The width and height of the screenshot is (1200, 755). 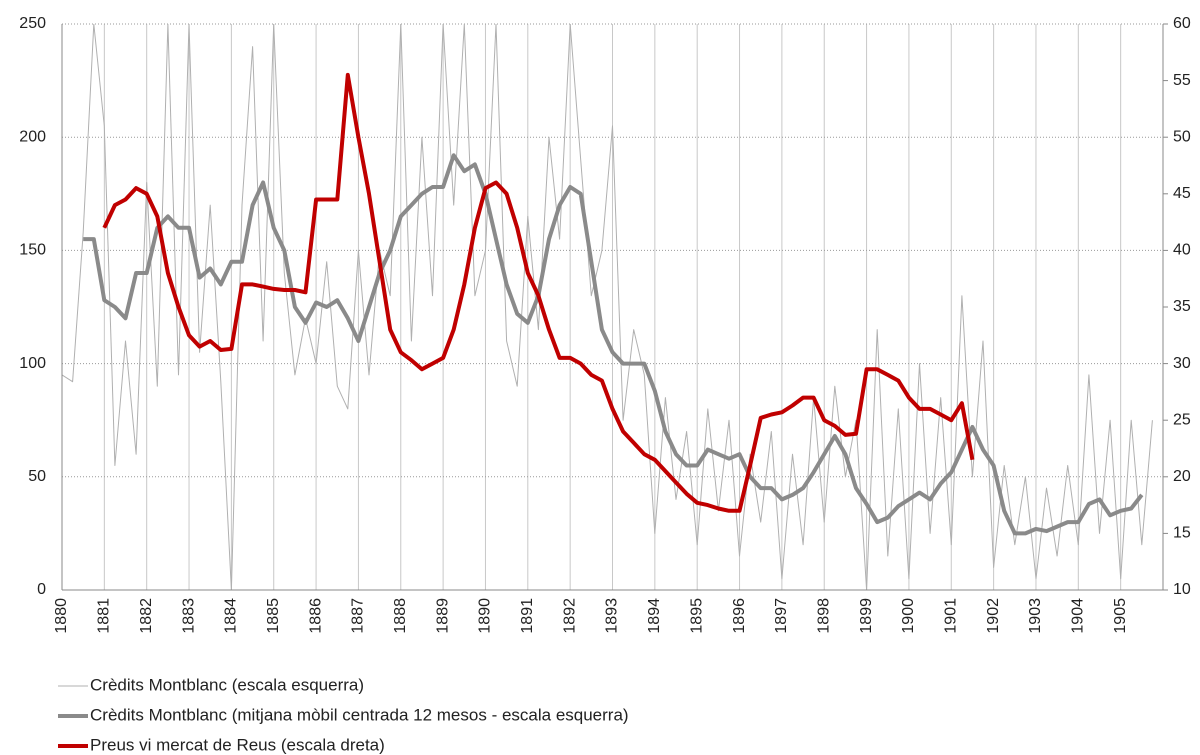 I want to click on y-tick-label: 200, so click(x=32, y=136).